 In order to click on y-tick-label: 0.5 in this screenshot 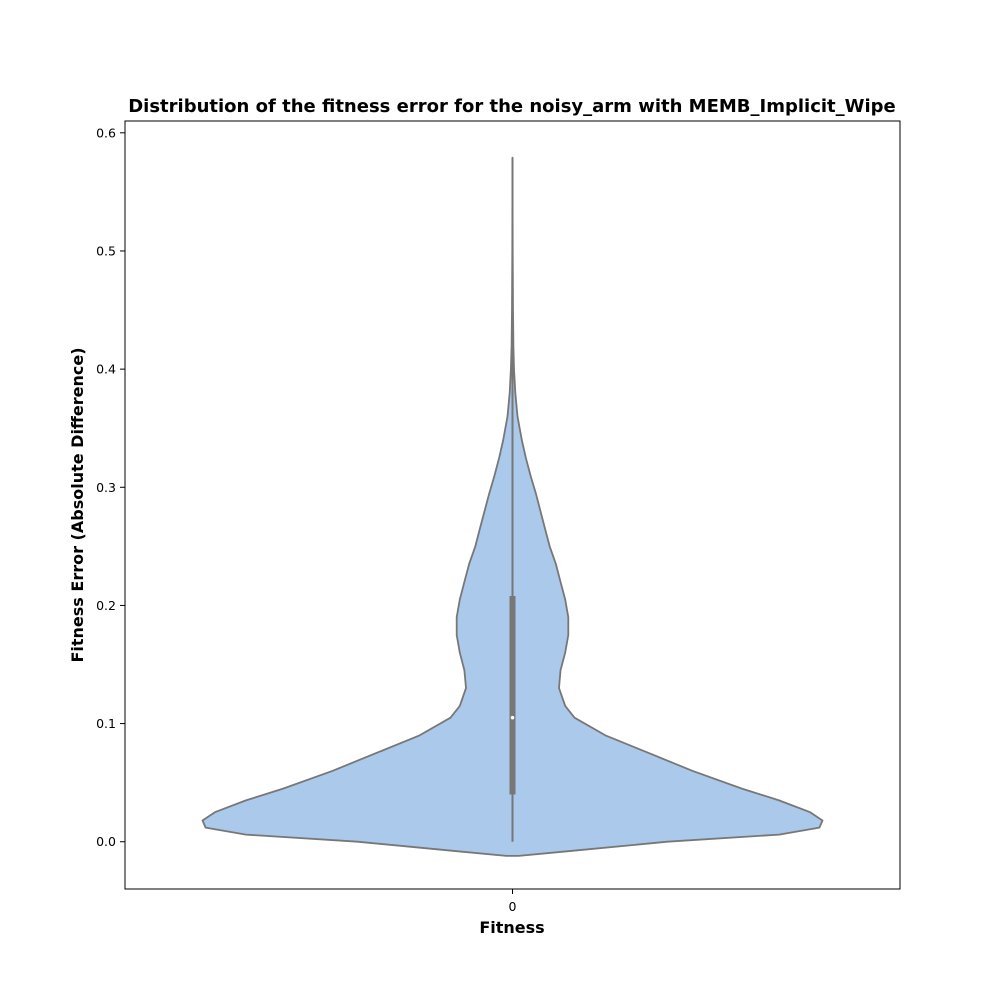, I will do `click(106, 250)`.